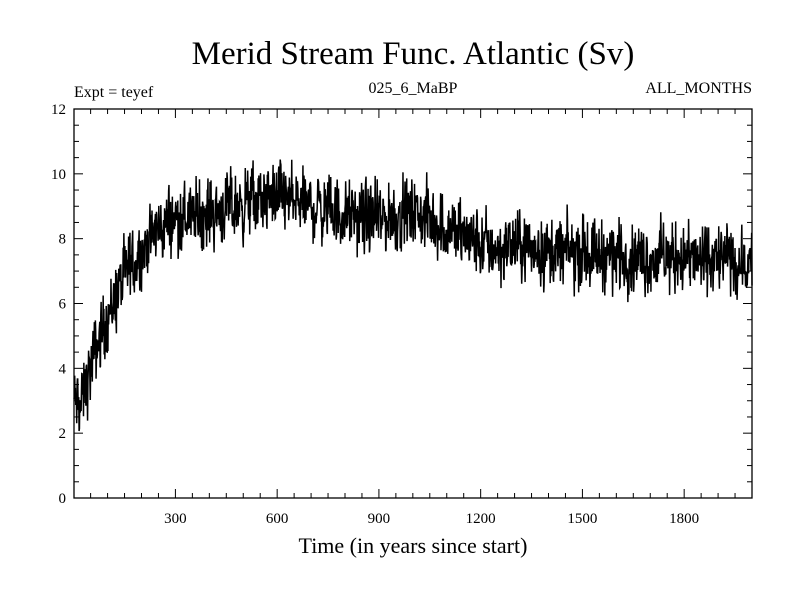  What do you see at coordinates (63, 240) in the screenshot?
I see `y-tick-label: 8` at bounding box center [63, 240].